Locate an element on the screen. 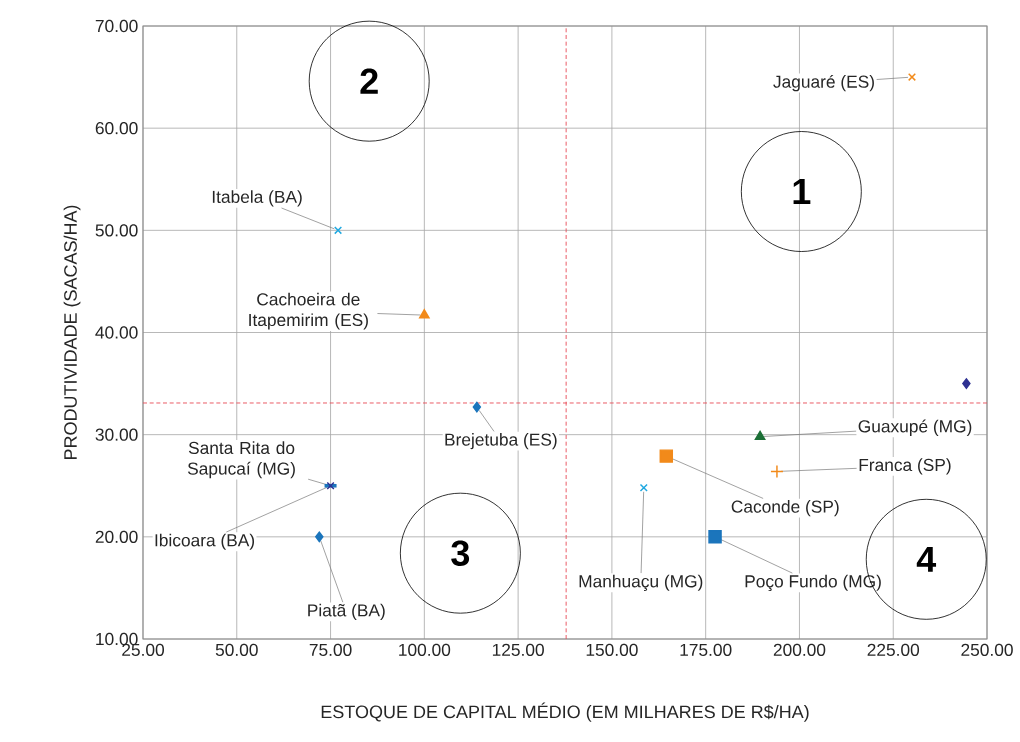 The height and width of the screenshot is (742, 1020). x-tick-label: 100.00 is located at coordinates (425, 649).